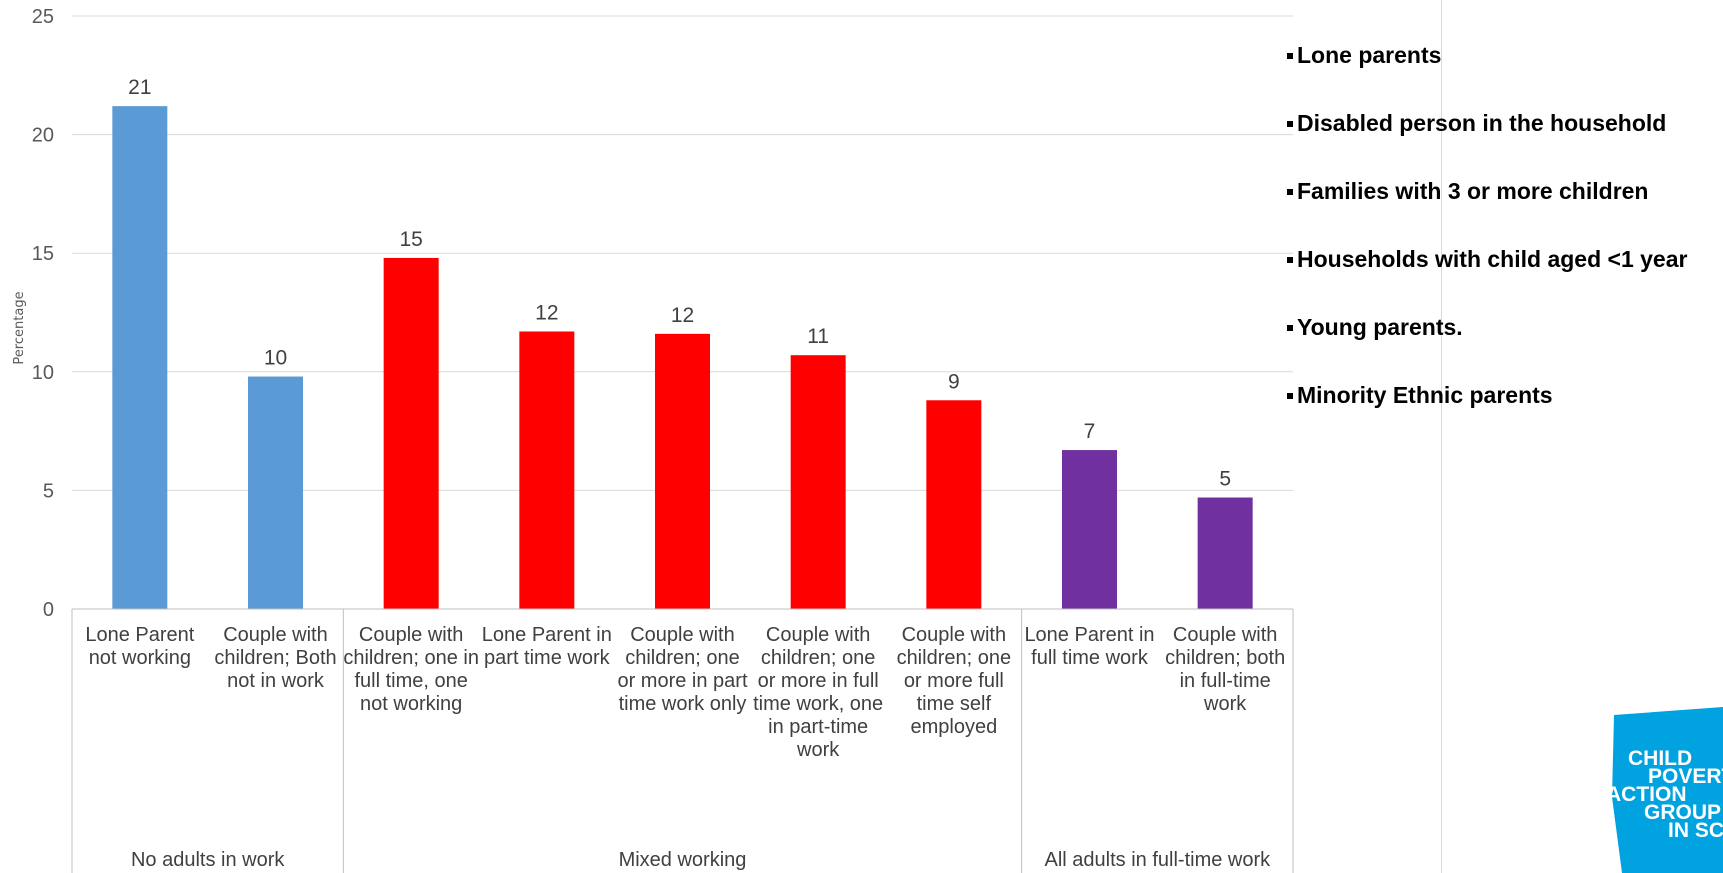  Describe the element at coordinates (1502, 123) in the screenshot. I see `bullet-item: Disabled person in the household` at that location.